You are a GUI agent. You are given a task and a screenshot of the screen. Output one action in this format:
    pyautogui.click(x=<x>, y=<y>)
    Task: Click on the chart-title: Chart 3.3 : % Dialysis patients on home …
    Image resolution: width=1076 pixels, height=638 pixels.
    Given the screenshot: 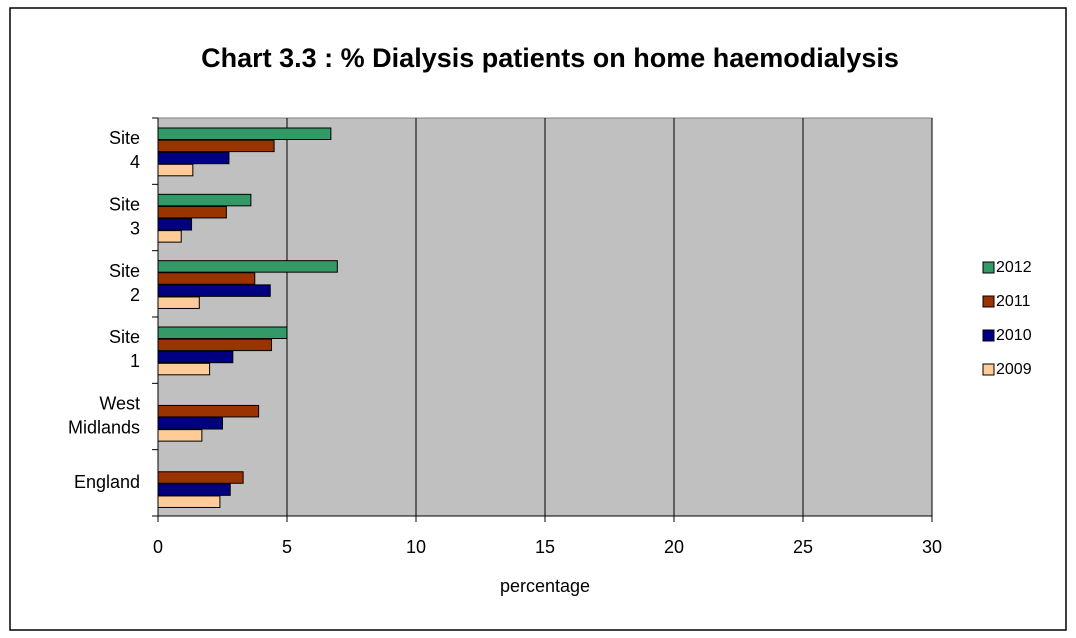 What is the action you would take?
    pyautogui.click(x=550, y=58)
    